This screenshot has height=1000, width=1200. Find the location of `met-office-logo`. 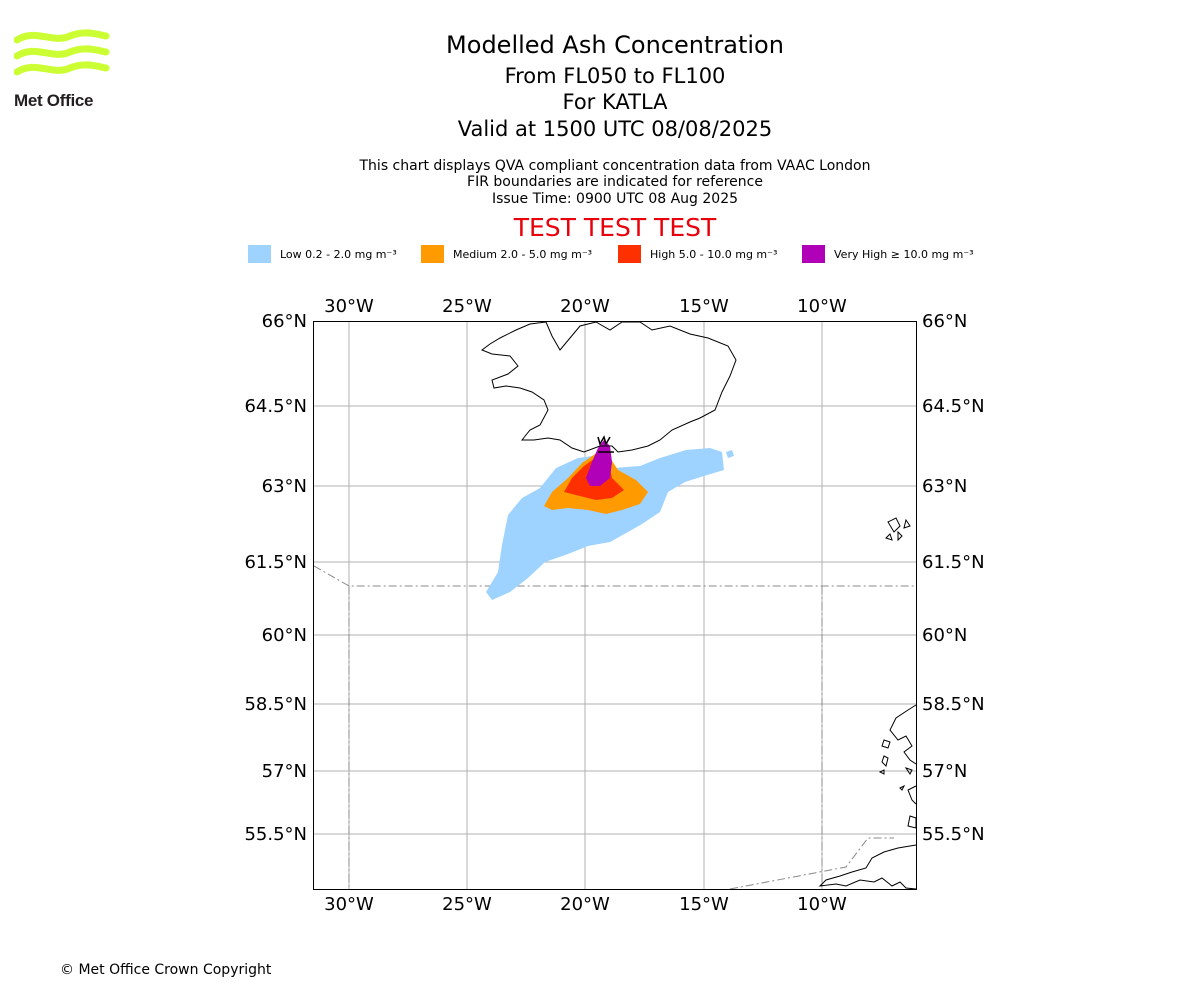

met-office-logo is located at coordinates (62, 52).